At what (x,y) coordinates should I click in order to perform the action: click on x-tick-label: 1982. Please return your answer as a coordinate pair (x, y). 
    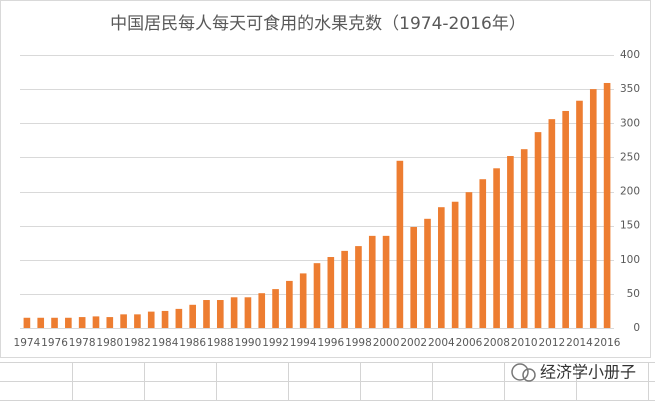
    Looking at the image, I should click on (137, 343).